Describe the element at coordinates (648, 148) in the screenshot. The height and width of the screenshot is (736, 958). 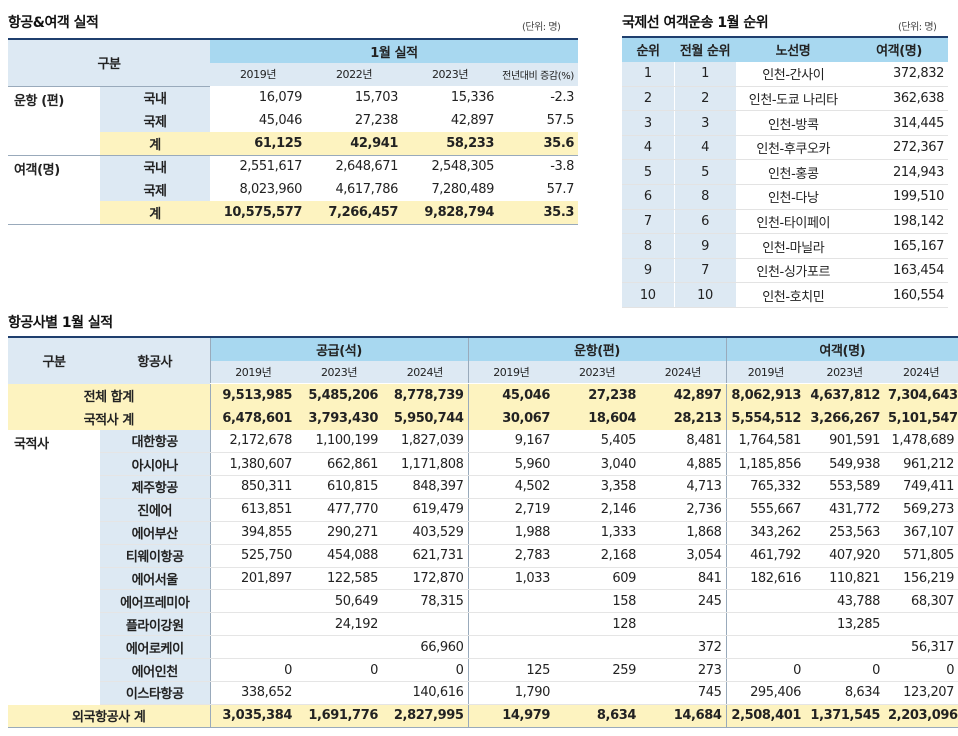
I see `rank-cell: 4` at that location.